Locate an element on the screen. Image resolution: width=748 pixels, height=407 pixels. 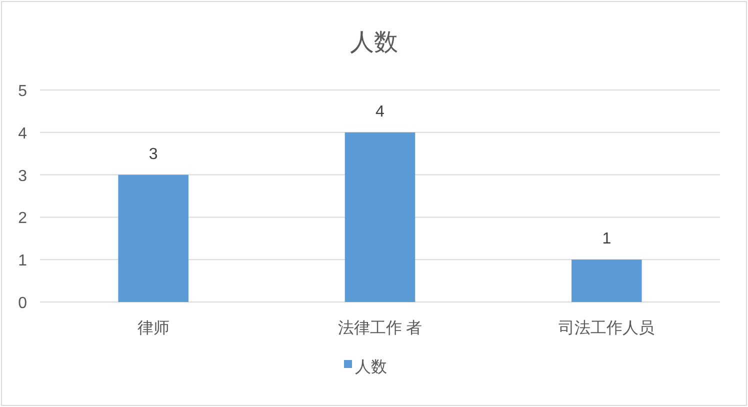
y-tick-label: 3 is located at coordinates (23, 176).